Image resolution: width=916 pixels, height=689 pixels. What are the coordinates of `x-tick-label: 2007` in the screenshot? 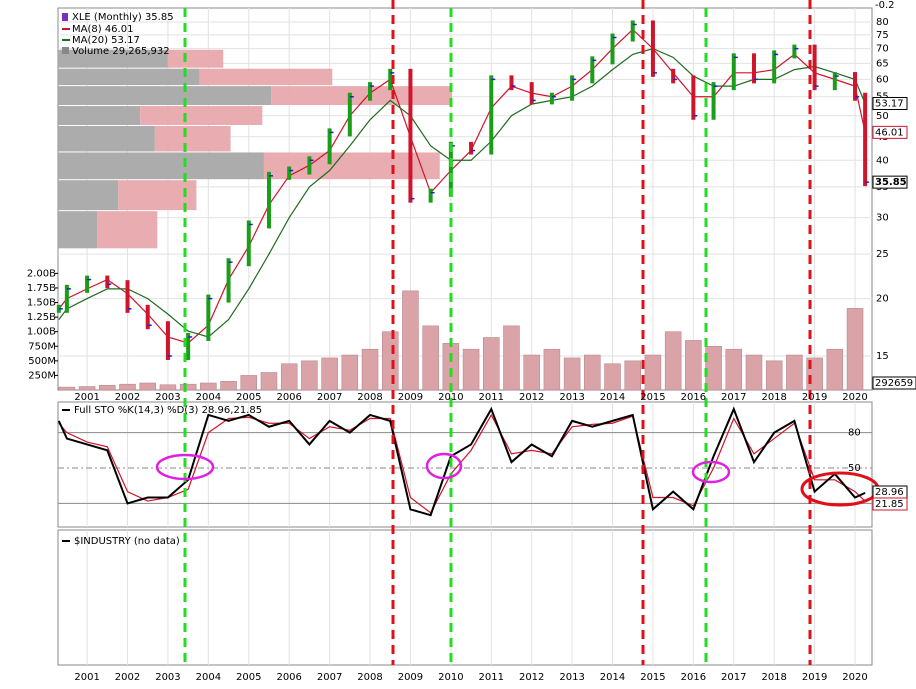 It's located at (329, 677).